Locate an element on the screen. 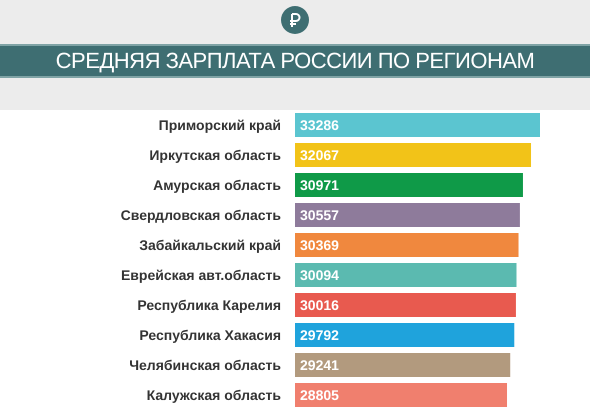 Image resolution: width=590 pixels, height=409 pixels. y-tick-label: Калужская область is located at coordinates (214, 394).